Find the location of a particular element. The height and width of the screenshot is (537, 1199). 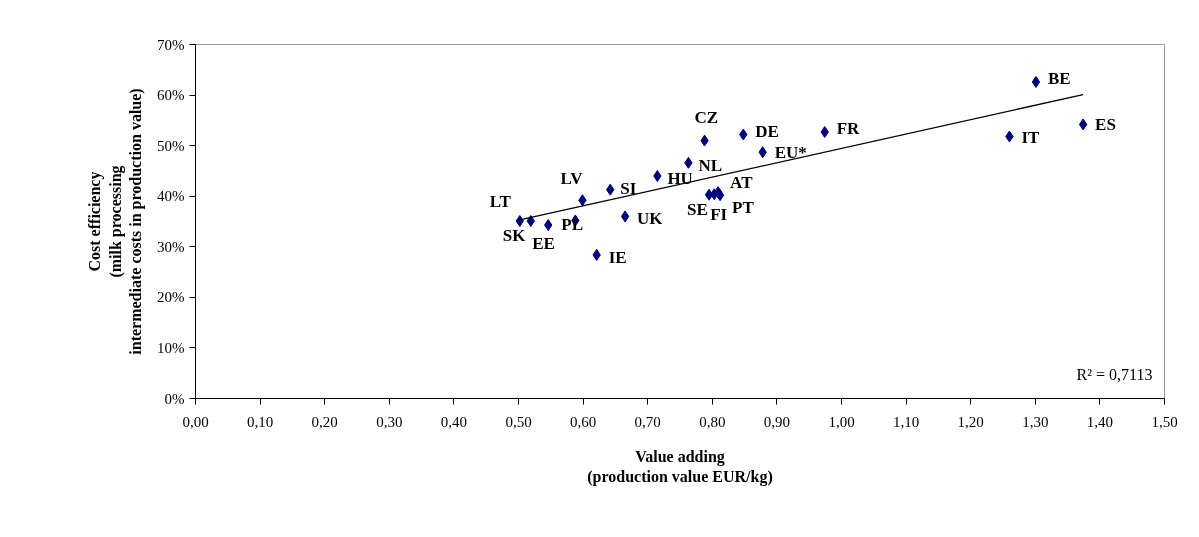

annotation: LT is located at coordinates (500, 201).